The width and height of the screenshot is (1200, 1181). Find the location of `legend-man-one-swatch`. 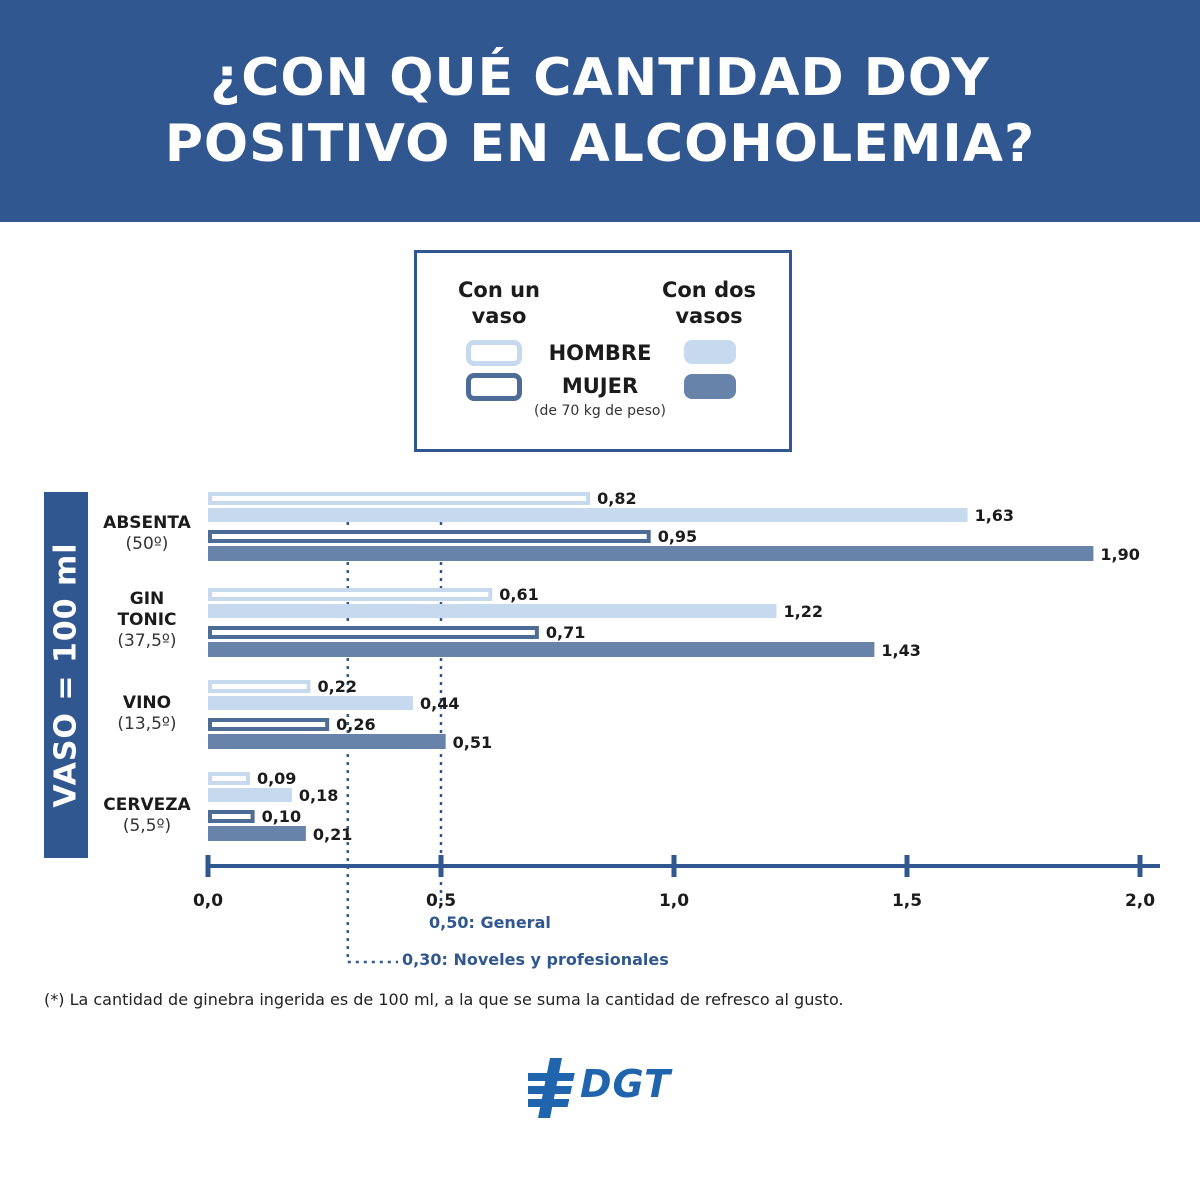

legend-man-one-swatch is located at coordinates (494, 353).